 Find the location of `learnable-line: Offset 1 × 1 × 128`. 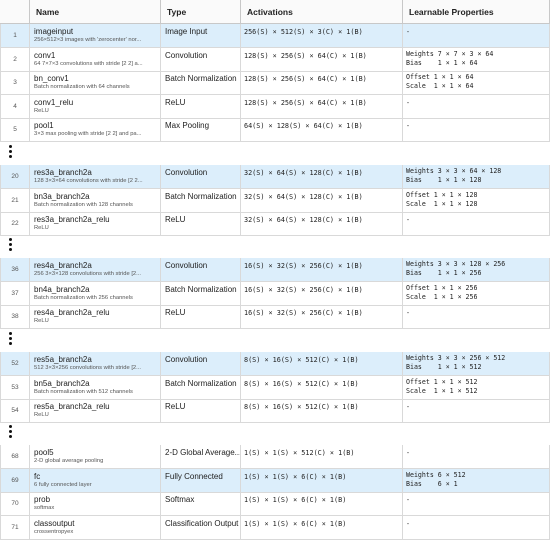

learnable-line: Offset 1 × 1 × 128 is located at coordinates (442, 194).